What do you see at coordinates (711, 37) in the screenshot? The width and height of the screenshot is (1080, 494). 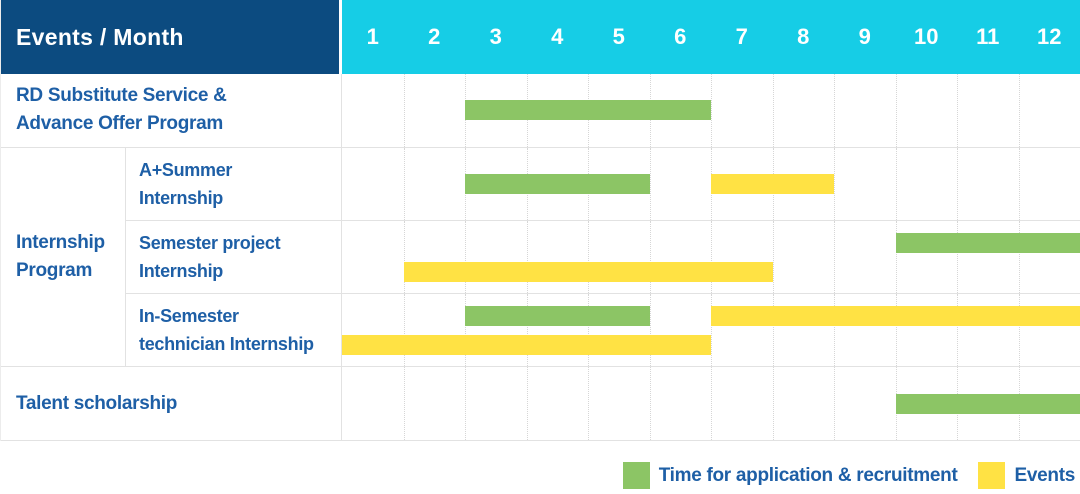 I see `month-header-row: 1 2 3 4 5 6 7 8 9 10 11 12` at bounding box center [711, 37].